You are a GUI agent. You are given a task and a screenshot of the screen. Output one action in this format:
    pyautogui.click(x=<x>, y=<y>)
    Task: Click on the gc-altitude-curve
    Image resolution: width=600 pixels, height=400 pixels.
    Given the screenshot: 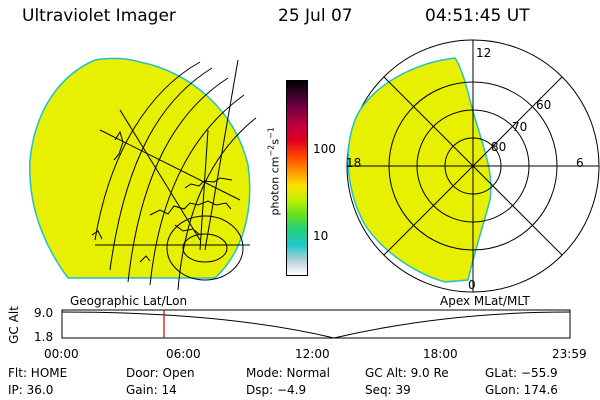 What is the action you would take?
    pyautogui.click(x=316, y=325)
    